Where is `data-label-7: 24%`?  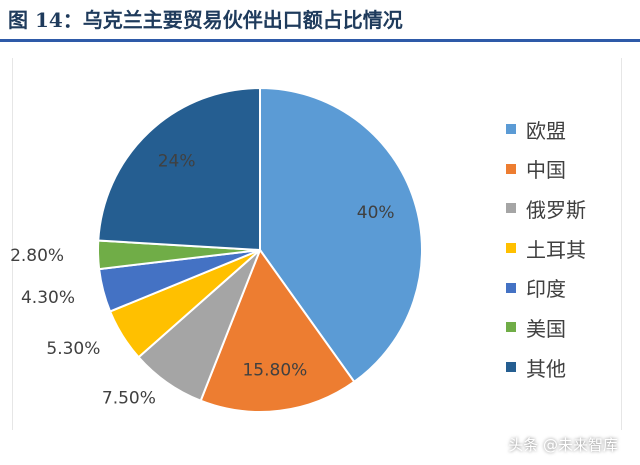 data-label-7: 24% is located at coordinates (177, 162).